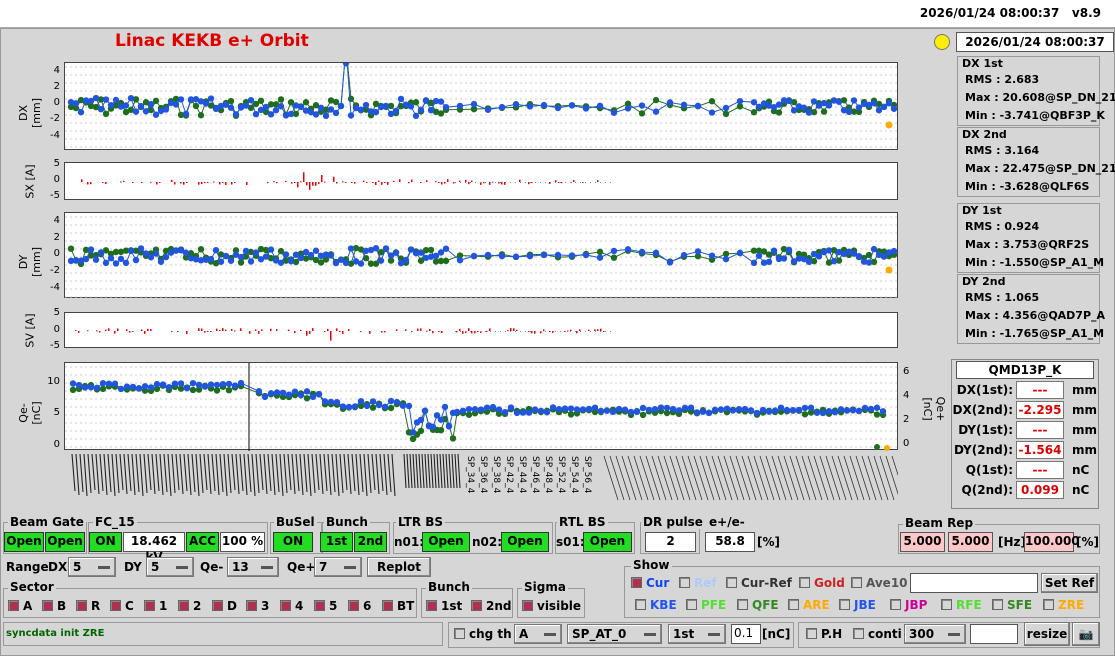  I want to click on bunch-select-menu: 1st, so click(697, 634).